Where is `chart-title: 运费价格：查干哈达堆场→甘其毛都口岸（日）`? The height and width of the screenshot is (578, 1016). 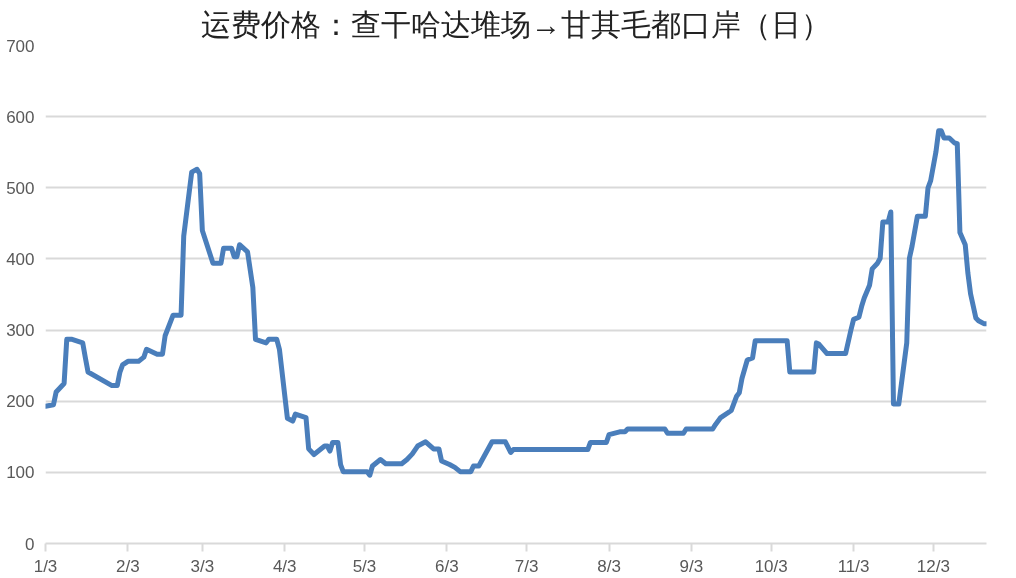
chart-title: 运费价格：查干哈达堆场→甘其毛都口岸（日） is located at coordinates (516, 24).